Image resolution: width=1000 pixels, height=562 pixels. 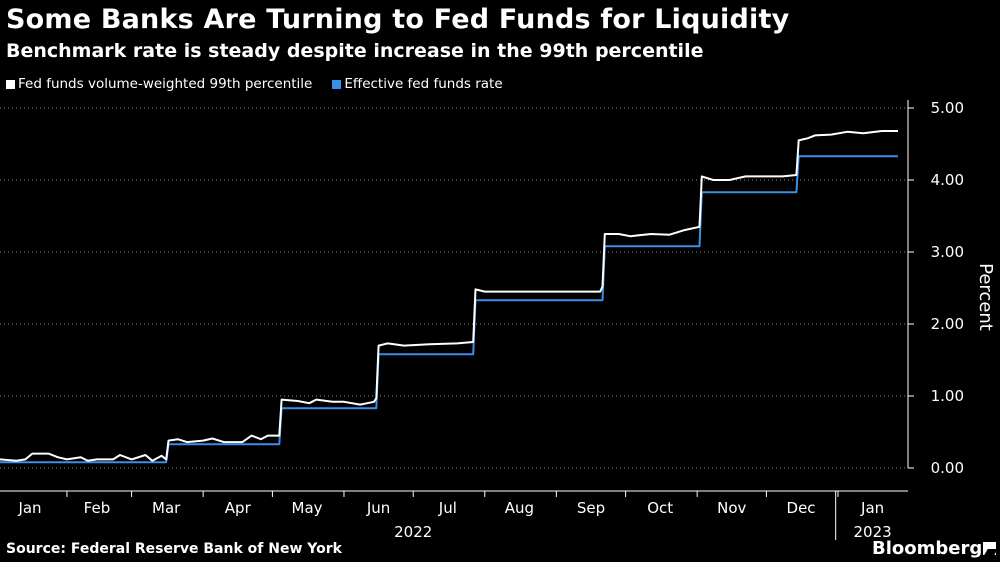 What do you see at coordinates (947, 108) in the screenshot?
I see `y-tick-label: 5.00` at bounding box center [947, 108].